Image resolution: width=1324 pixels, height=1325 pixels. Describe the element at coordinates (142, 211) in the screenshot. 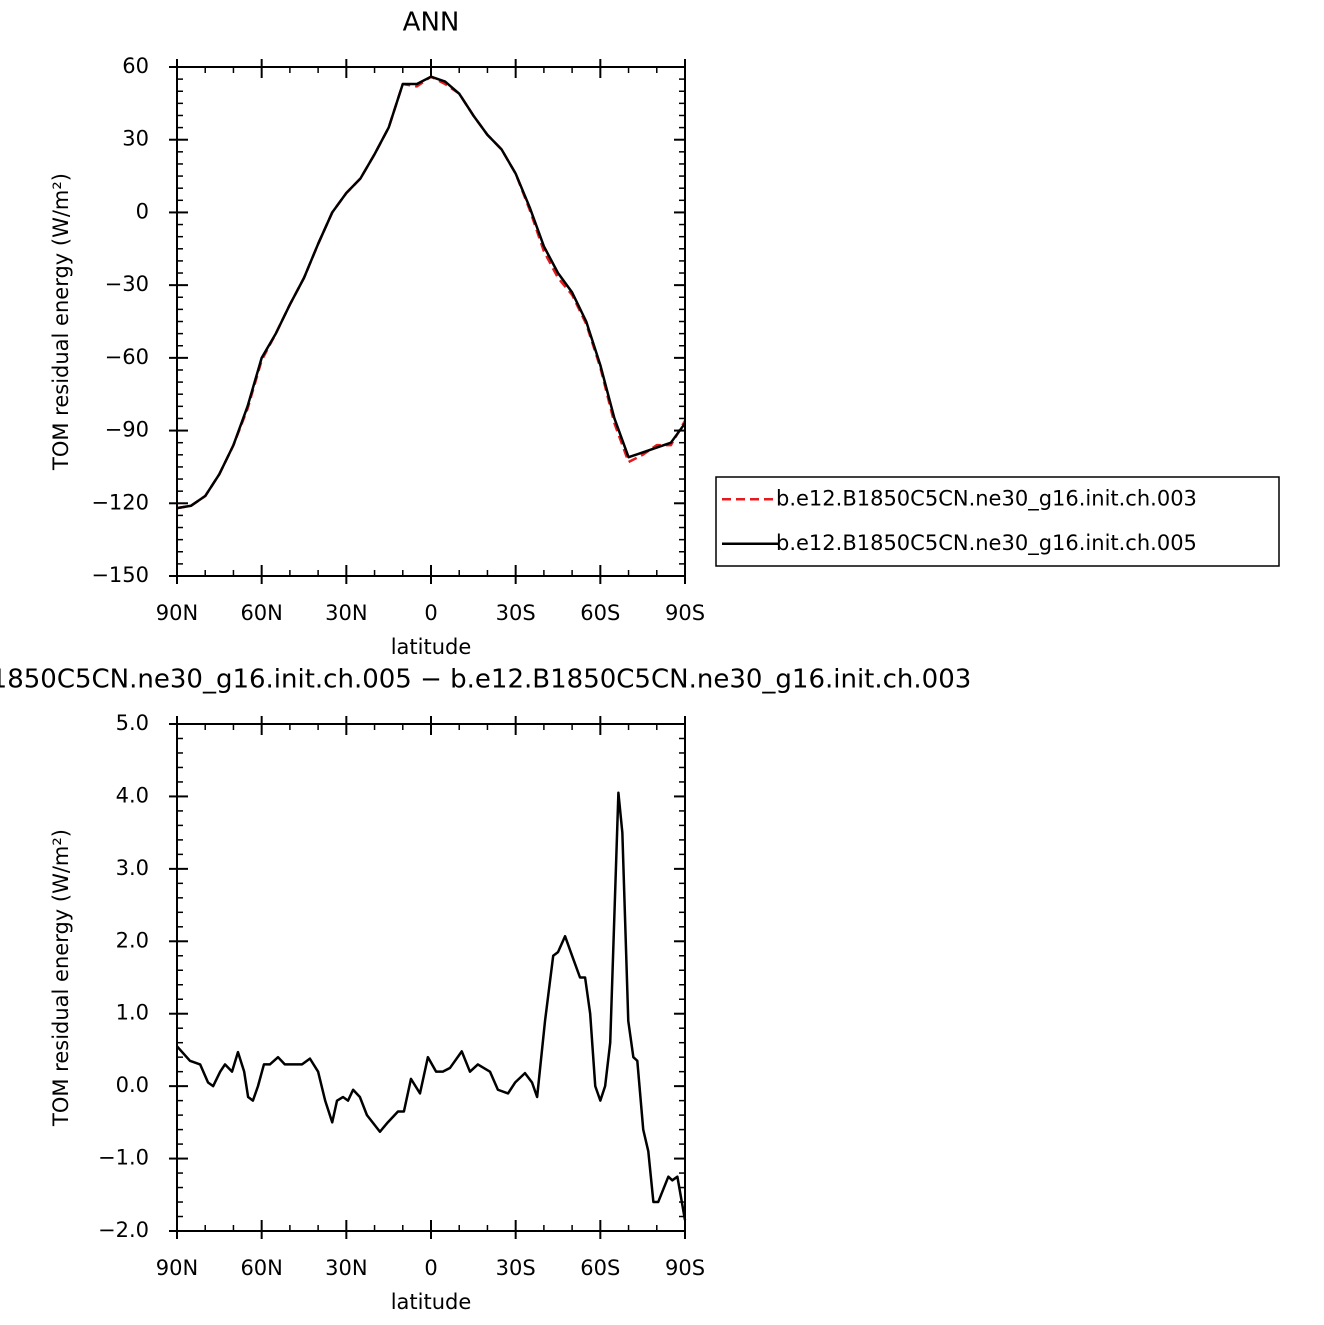

I see `y-tick-label: 0` at that location.